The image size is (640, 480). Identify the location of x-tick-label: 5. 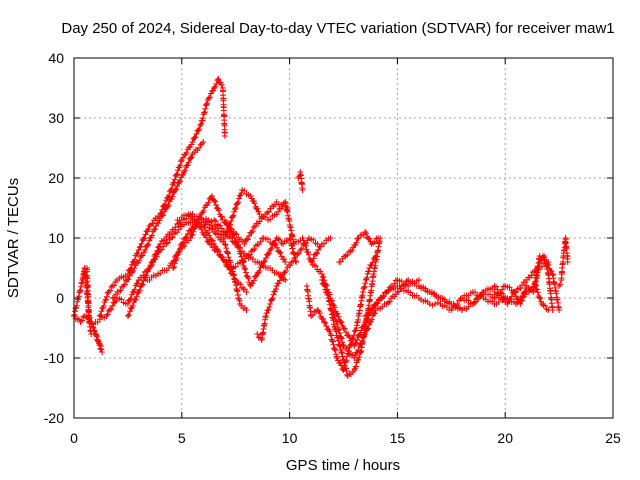
(182, 438).